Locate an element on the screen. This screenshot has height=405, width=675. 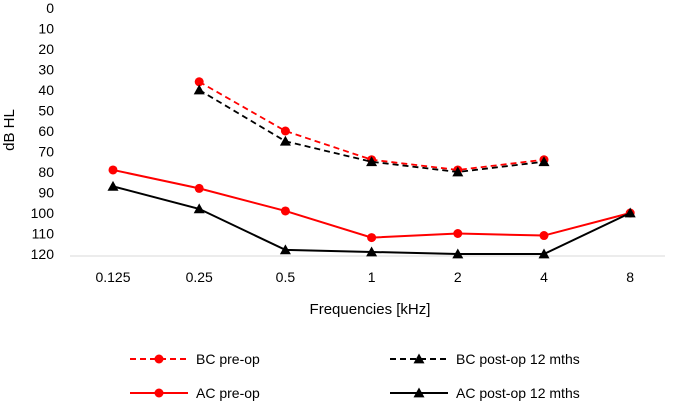
legend-label: BC post-op 12 mths is located at coordinates (518, 359).